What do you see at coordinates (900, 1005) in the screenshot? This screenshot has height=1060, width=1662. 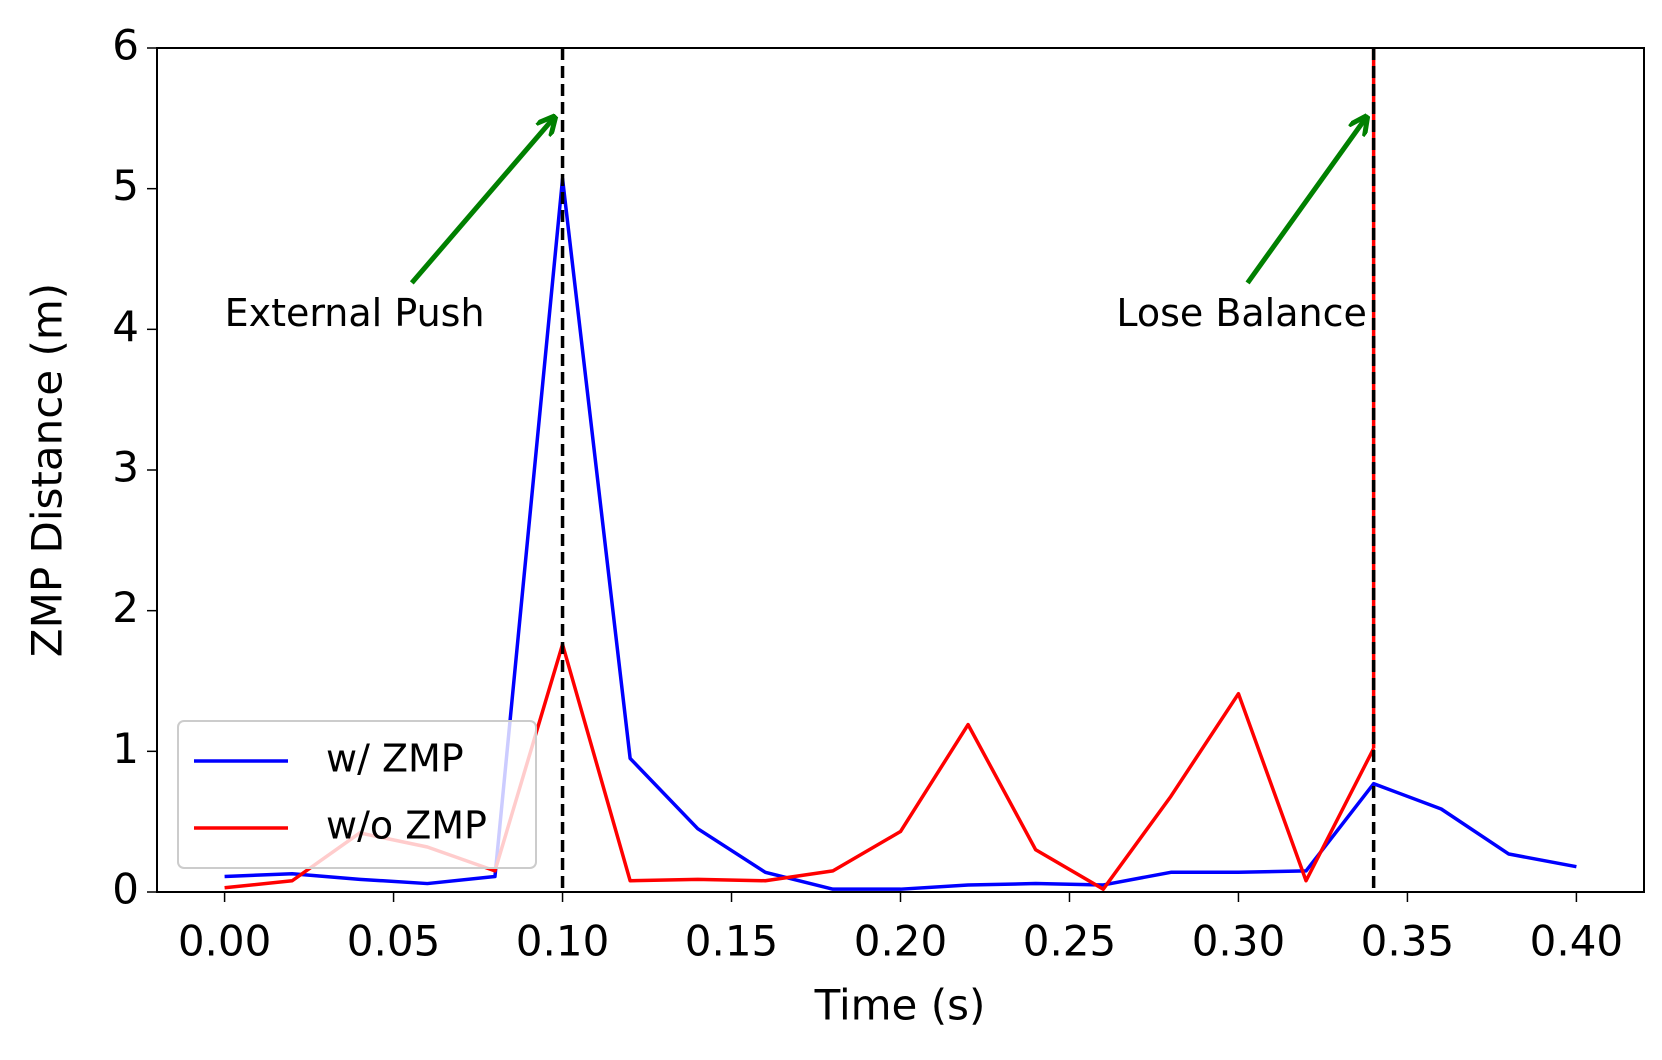 I see `x-axis-label: Time (s)` at bounding box center [900, 1005].